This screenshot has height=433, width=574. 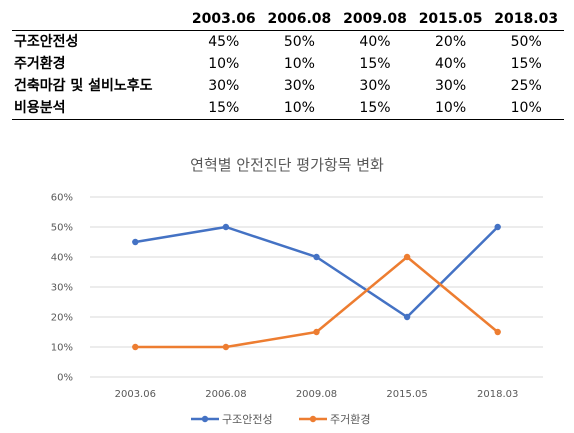 I want to click on table-row: 주거환경 10% 10% 15% 40% 15%, so click(x=288, y=64).